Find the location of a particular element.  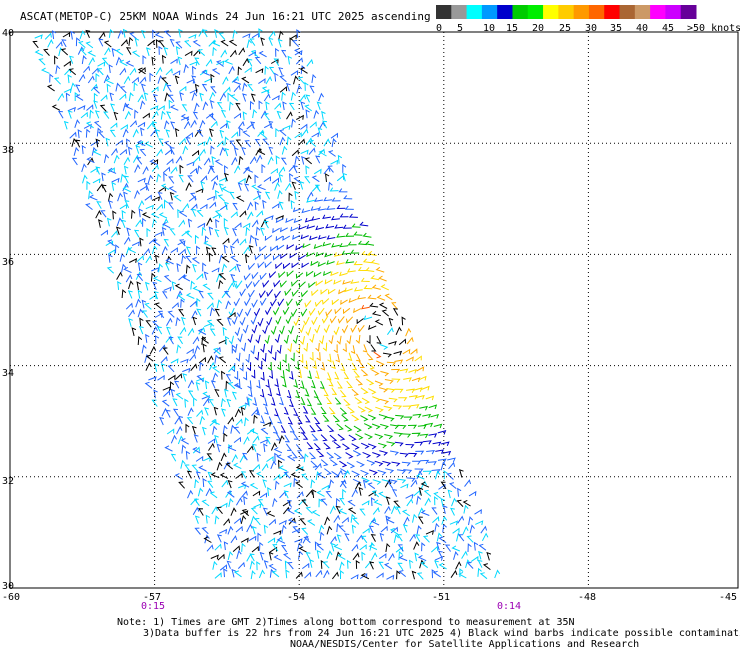

lon-label-48: -48 is located at coordinates (587, 597).